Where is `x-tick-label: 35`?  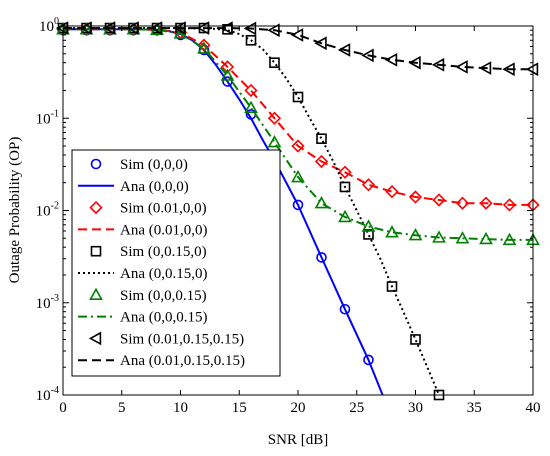
x-tick-label: 35 is located at coordinates (474, 408).